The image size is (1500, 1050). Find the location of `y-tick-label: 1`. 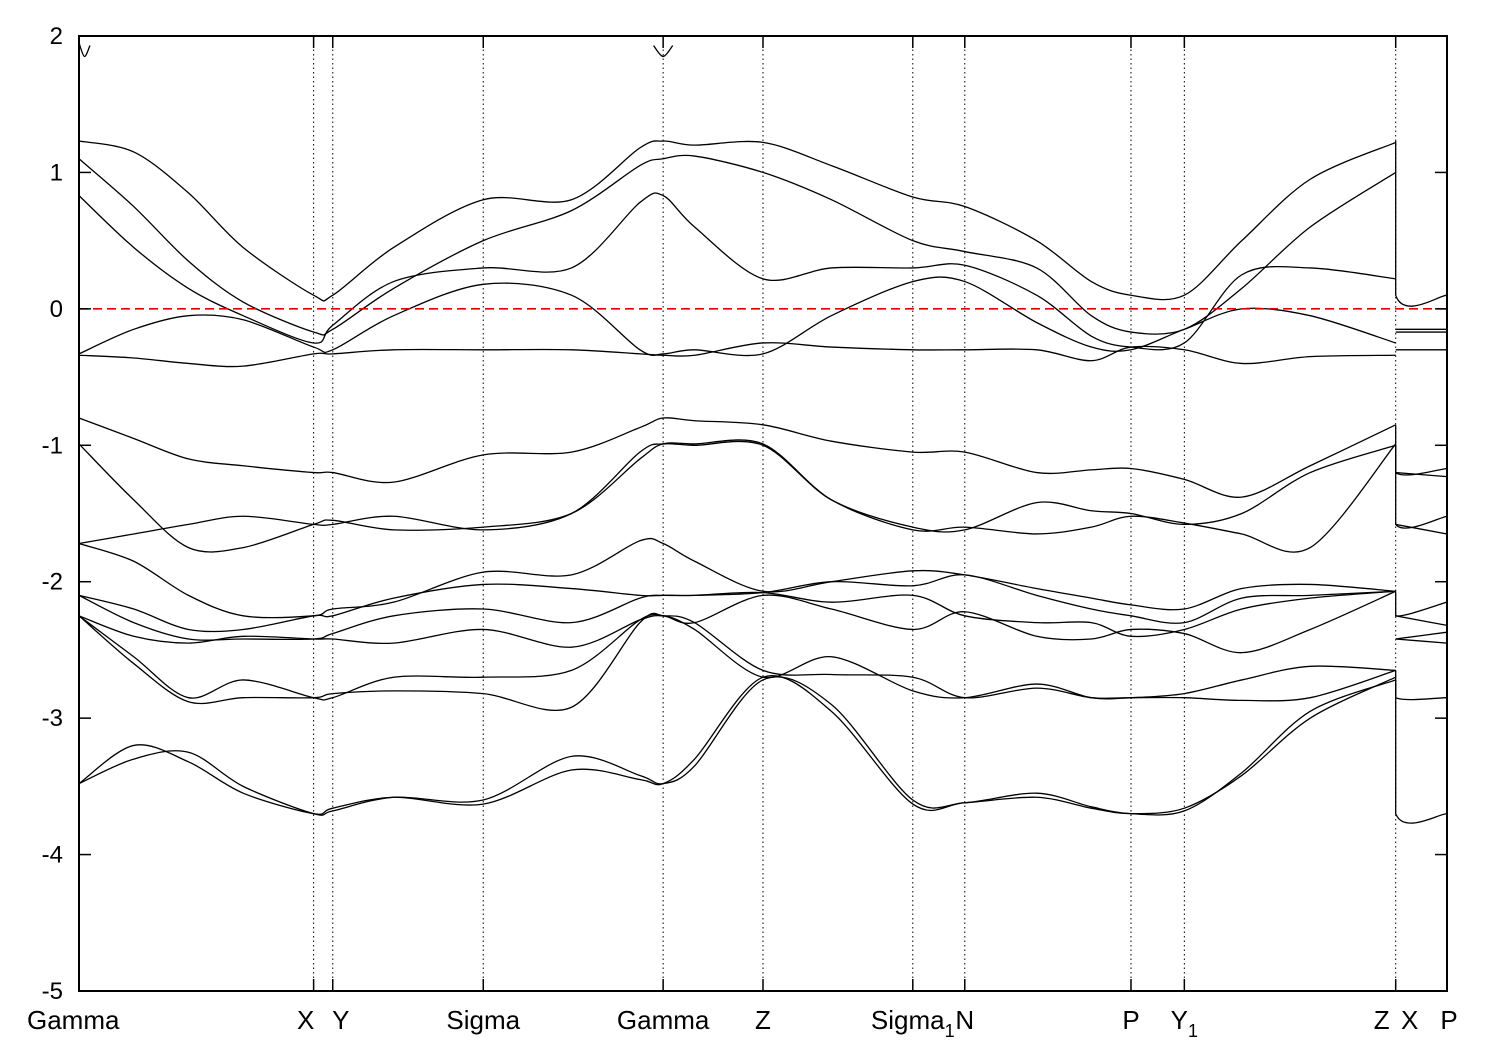

y-tick-label: 1 is located at coordinates (56, 172).